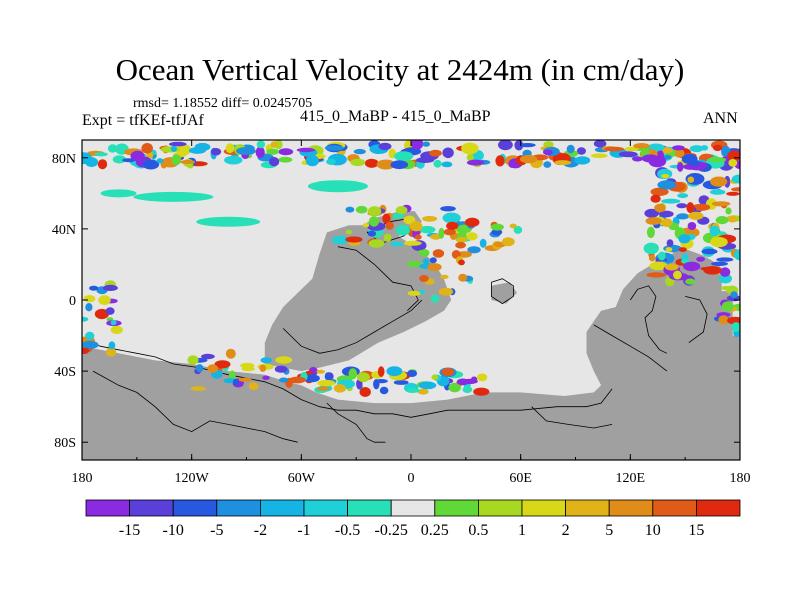  What do you see at coordinates (72, 301) in the screenshot?
I see `y-tick-label: 0` at bounding box center [72, 301].